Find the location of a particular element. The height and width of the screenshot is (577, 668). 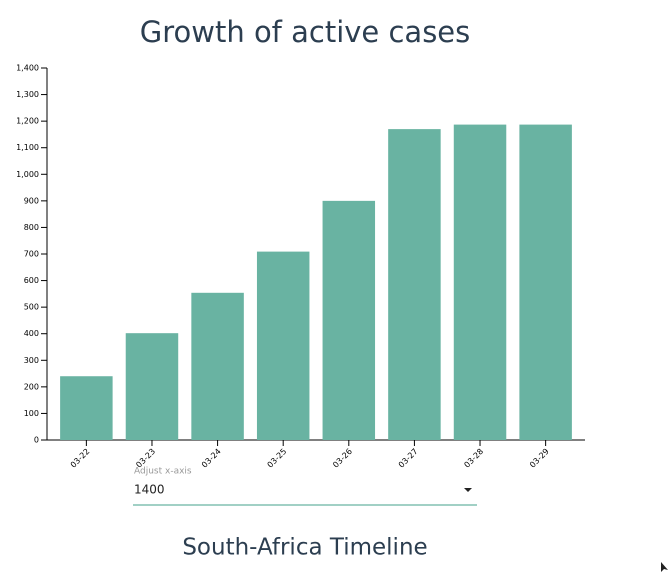

x-tick-label: 03-29 is located at coordinates (539, 458).